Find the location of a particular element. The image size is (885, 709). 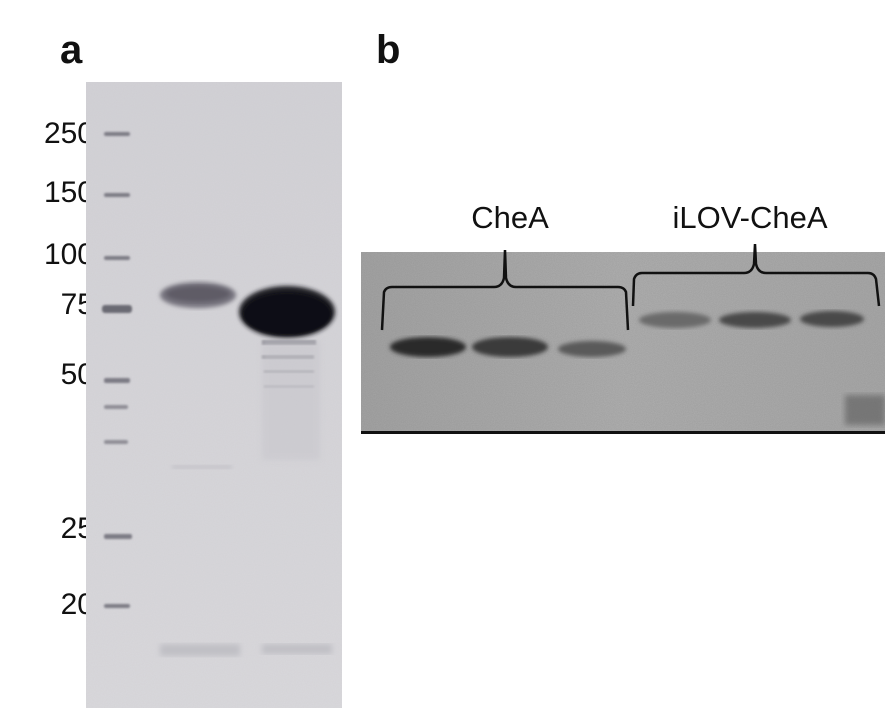

ilov-chea-bands is located at coordinates (751, 319).